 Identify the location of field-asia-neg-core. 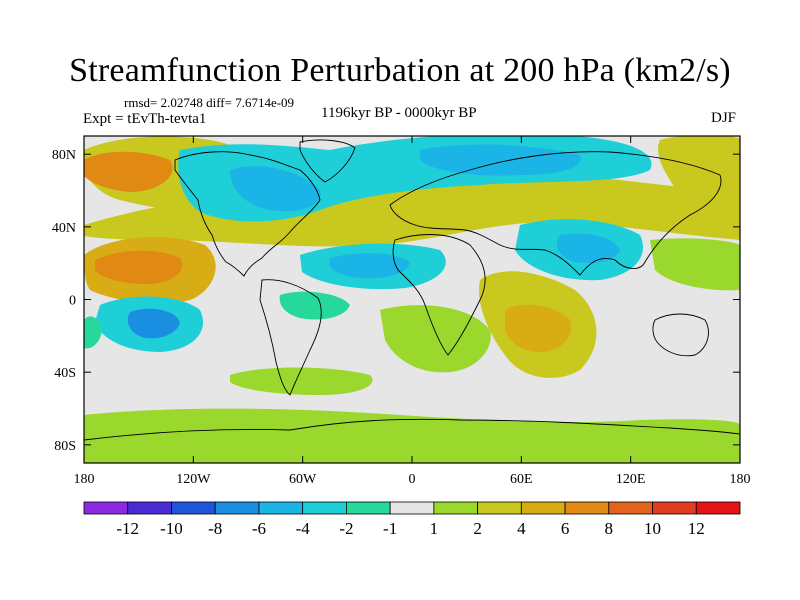
(588, 248).